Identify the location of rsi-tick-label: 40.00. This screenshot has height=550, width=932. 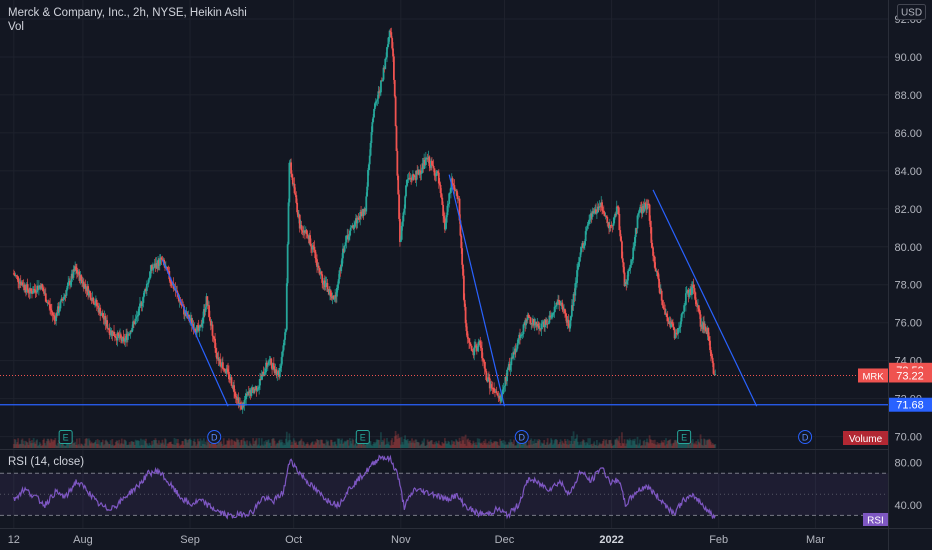
(908, 506).